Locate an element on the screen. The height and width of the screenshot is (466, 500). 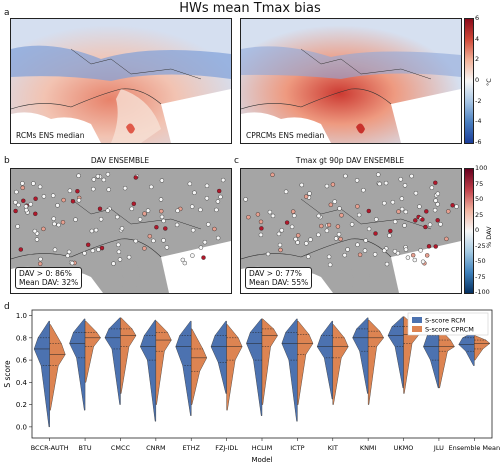
dav-colorbar-tick: 25 is located at coordinates (479, 214).